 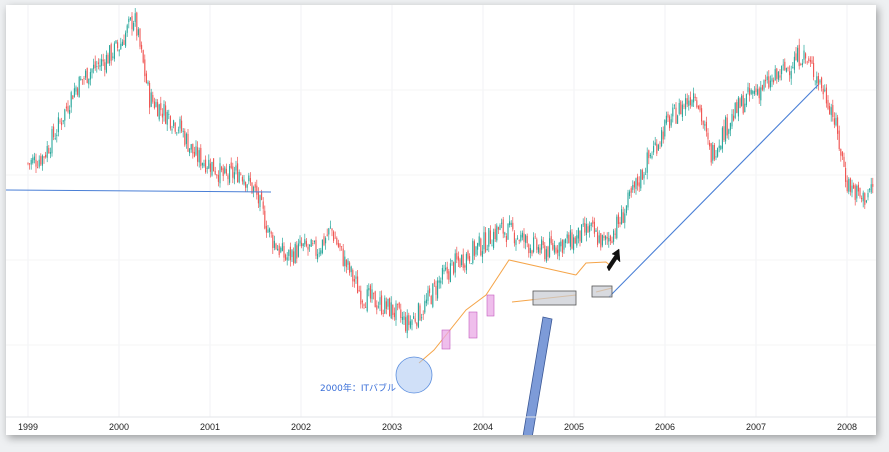 I want to click on highlight-rect-pink, so click(x=490, y=305).